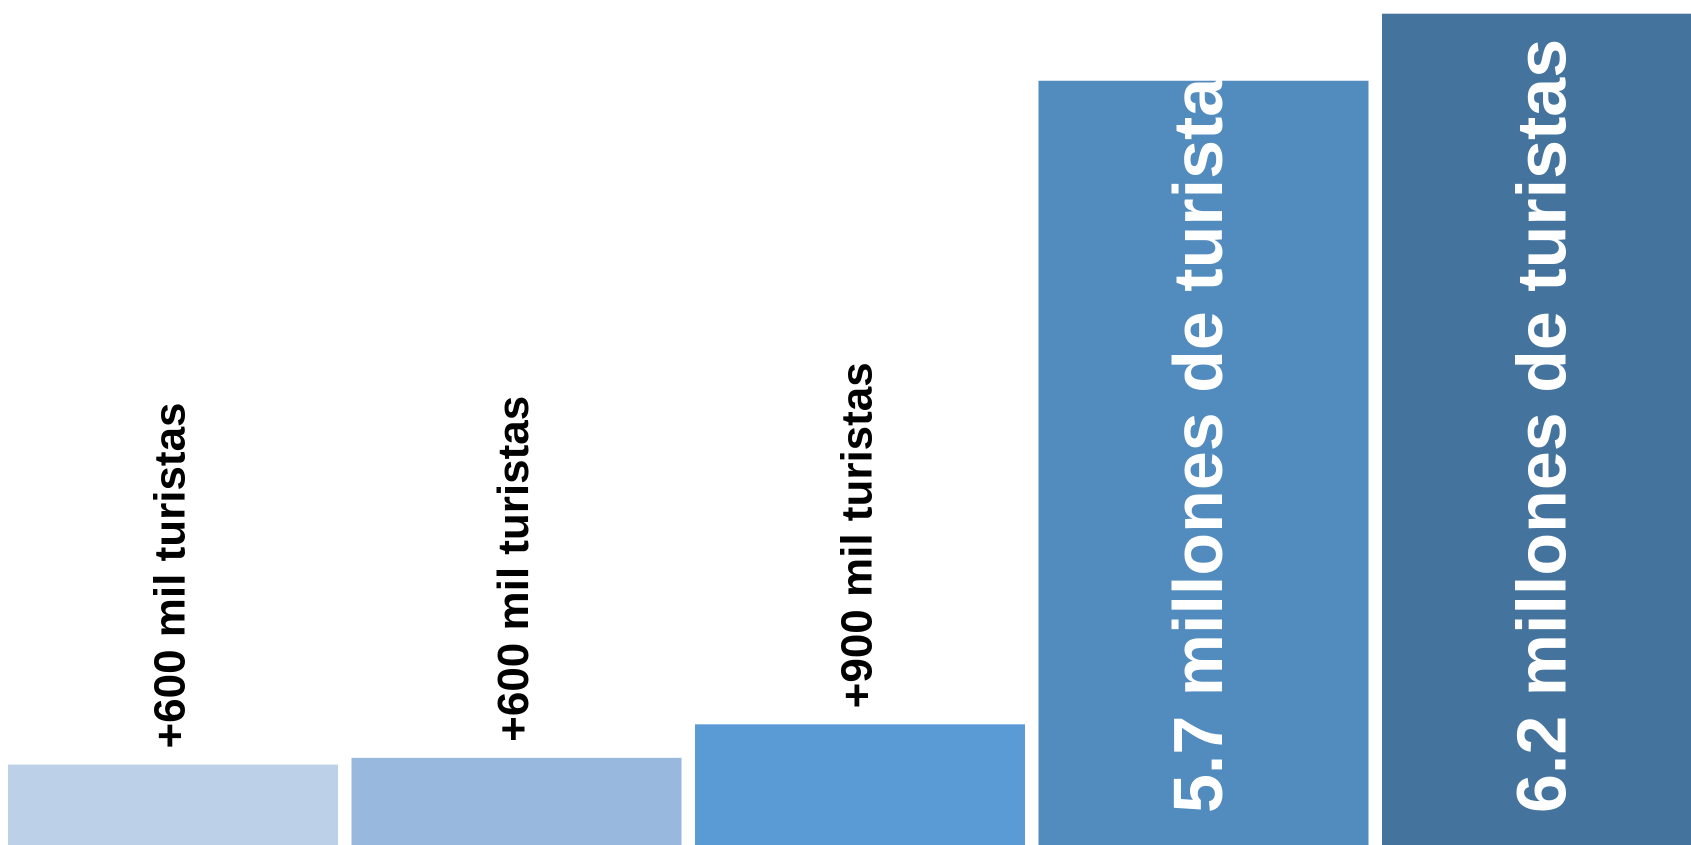 The image size is (1691, 845). I want to click on bar-label-group-3: +900 mil turistas, so click(857, 535).